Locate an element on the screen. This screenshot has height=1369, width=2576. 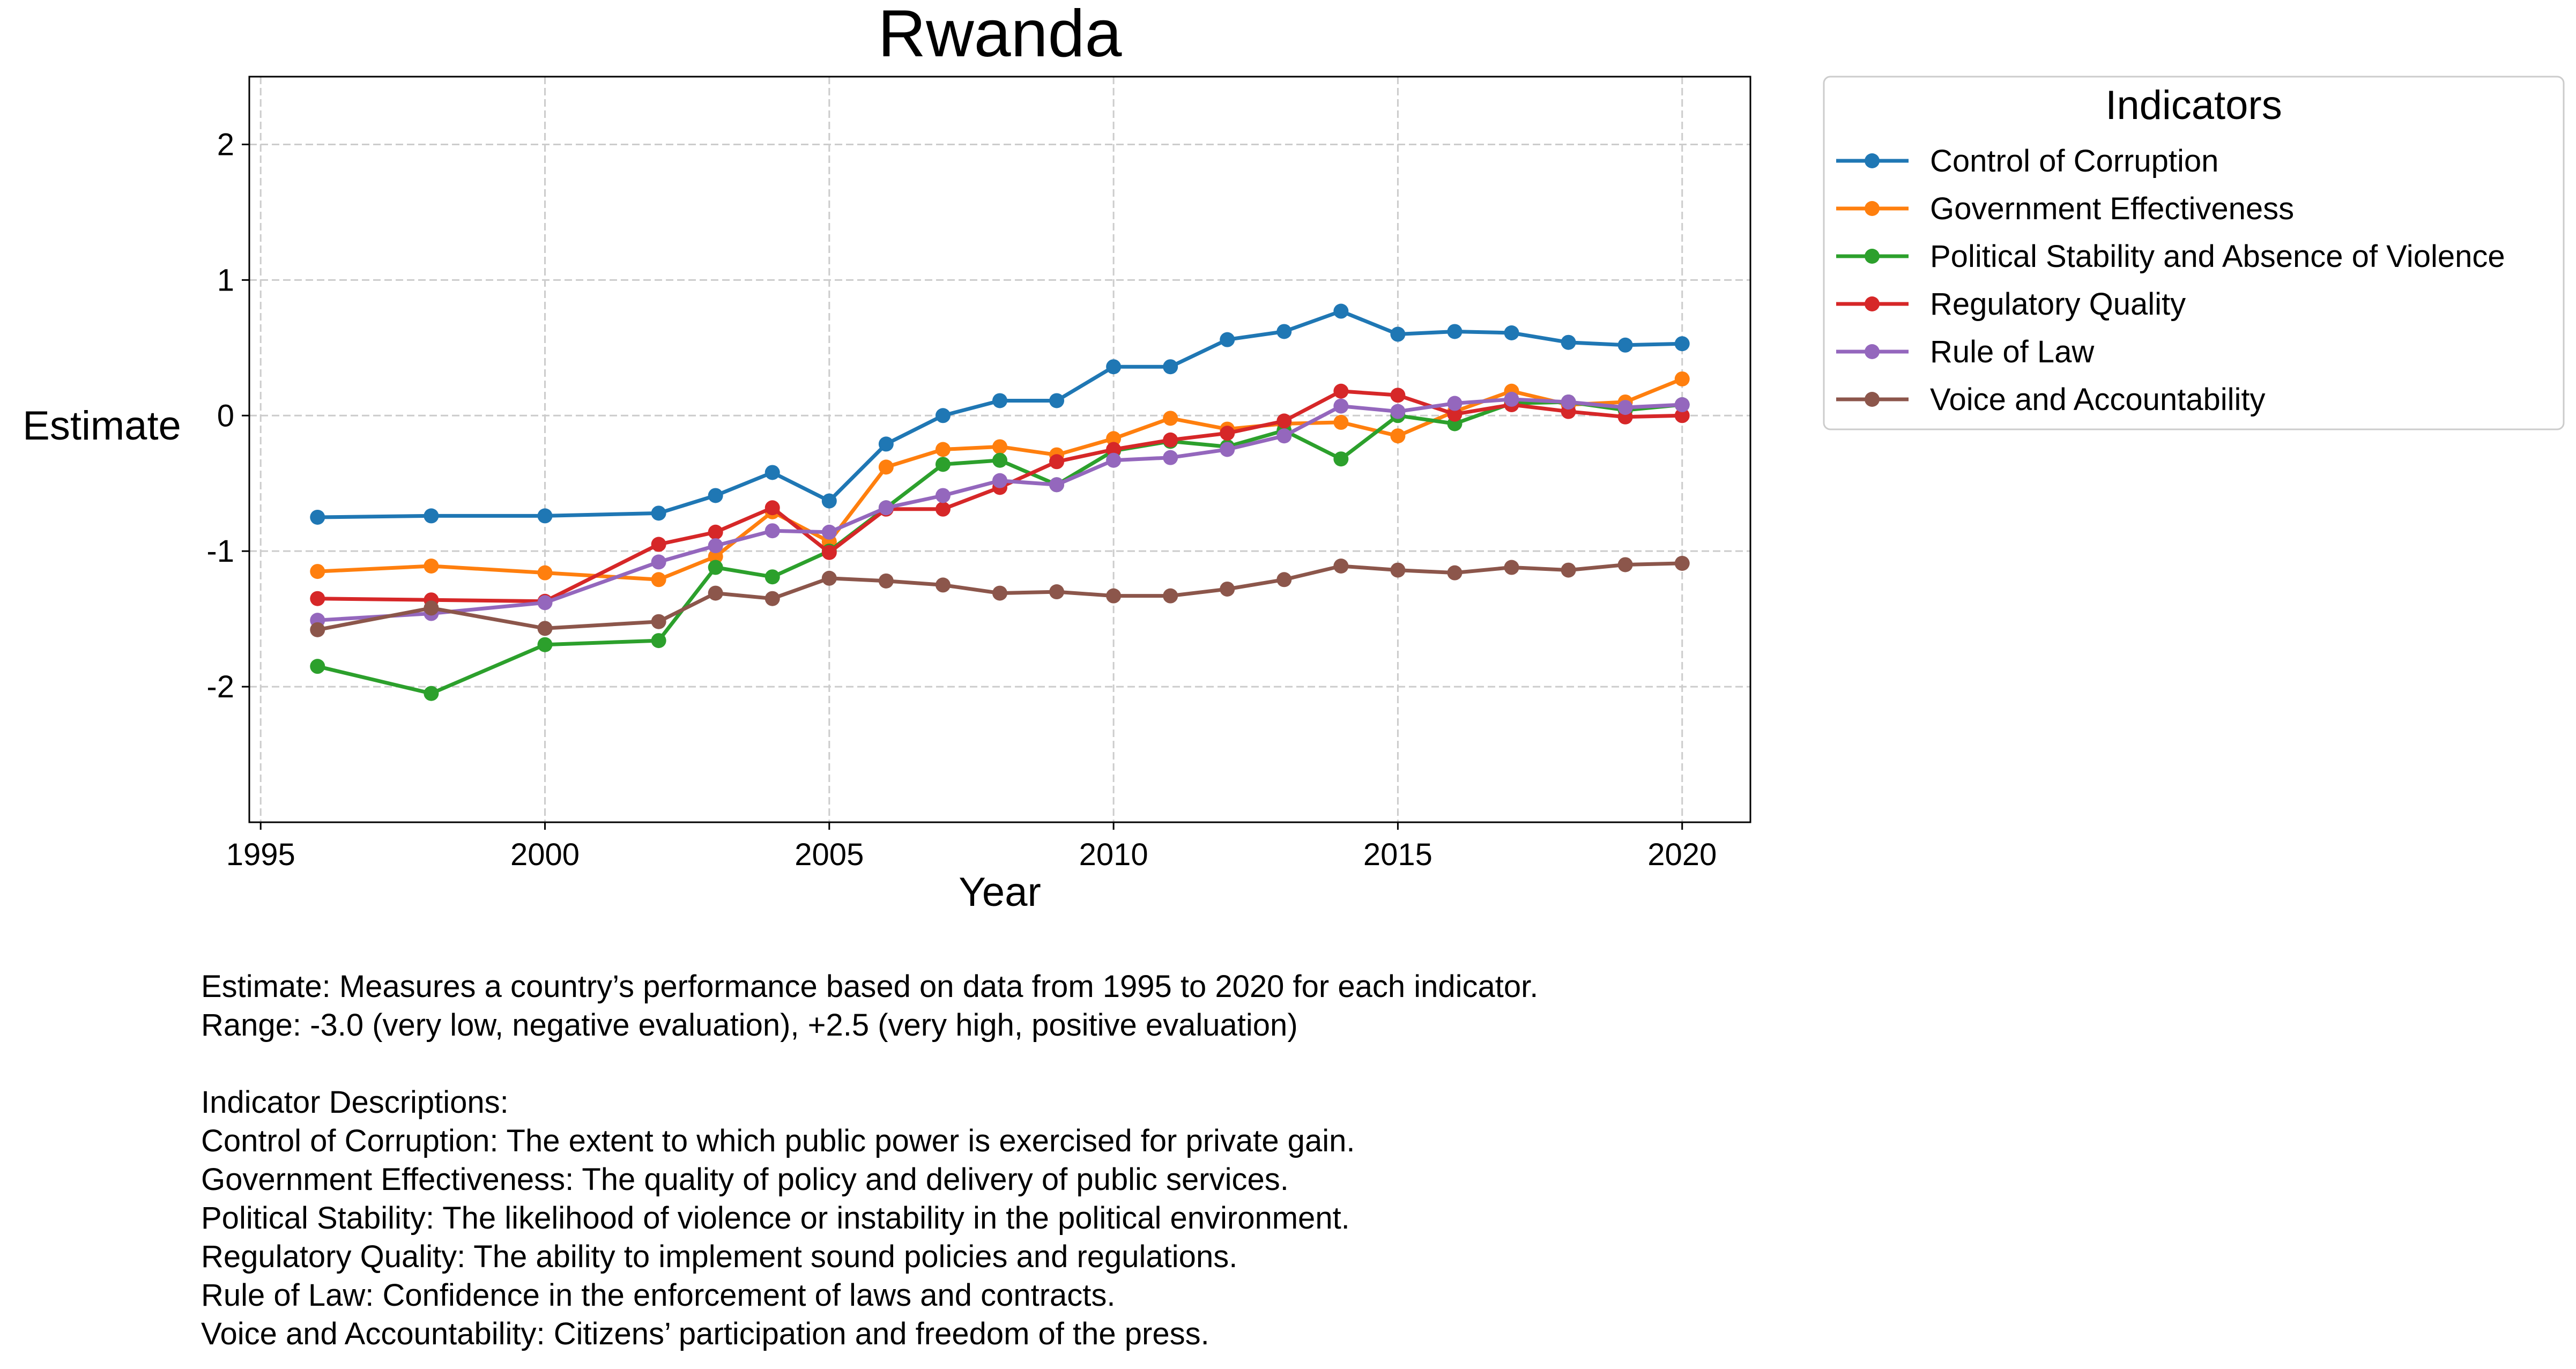
x-tick-label: 2010 is located at coordinates (1114, 854).